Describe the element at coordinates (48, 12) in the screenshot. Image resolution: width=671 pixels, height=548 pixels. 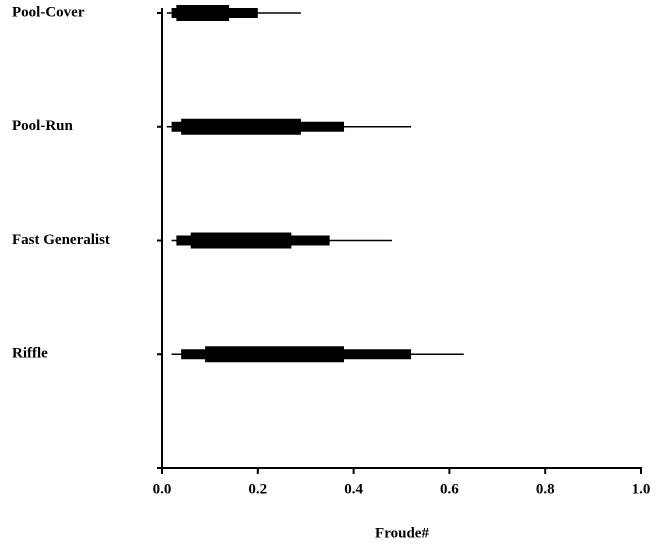
I see `y-tick-label: Pool-Cover` at that location.